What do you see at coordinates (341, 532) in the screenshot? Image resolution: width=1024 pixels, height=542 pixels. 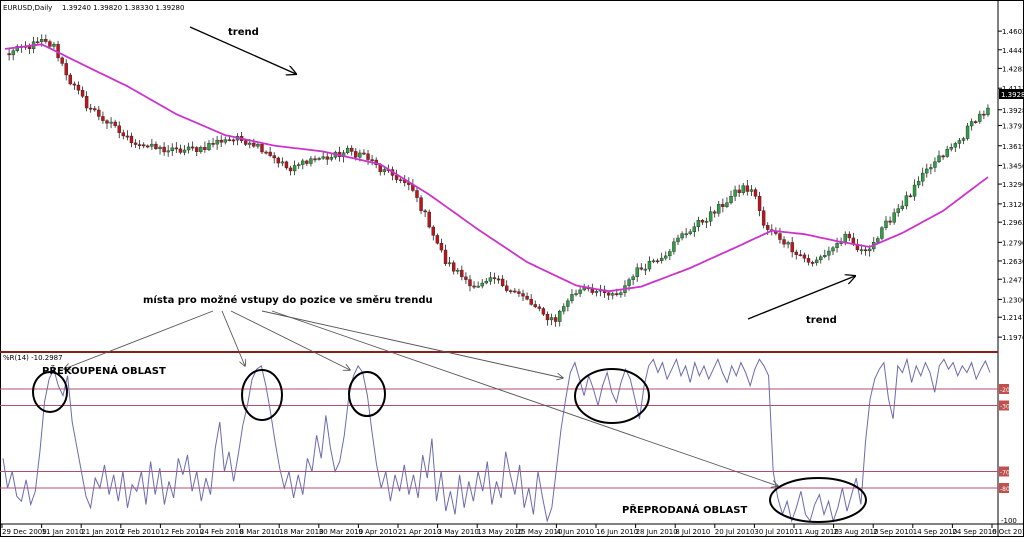 I see `time-tick-label: 30 Mar 2010` at bounding box center [341, 532].